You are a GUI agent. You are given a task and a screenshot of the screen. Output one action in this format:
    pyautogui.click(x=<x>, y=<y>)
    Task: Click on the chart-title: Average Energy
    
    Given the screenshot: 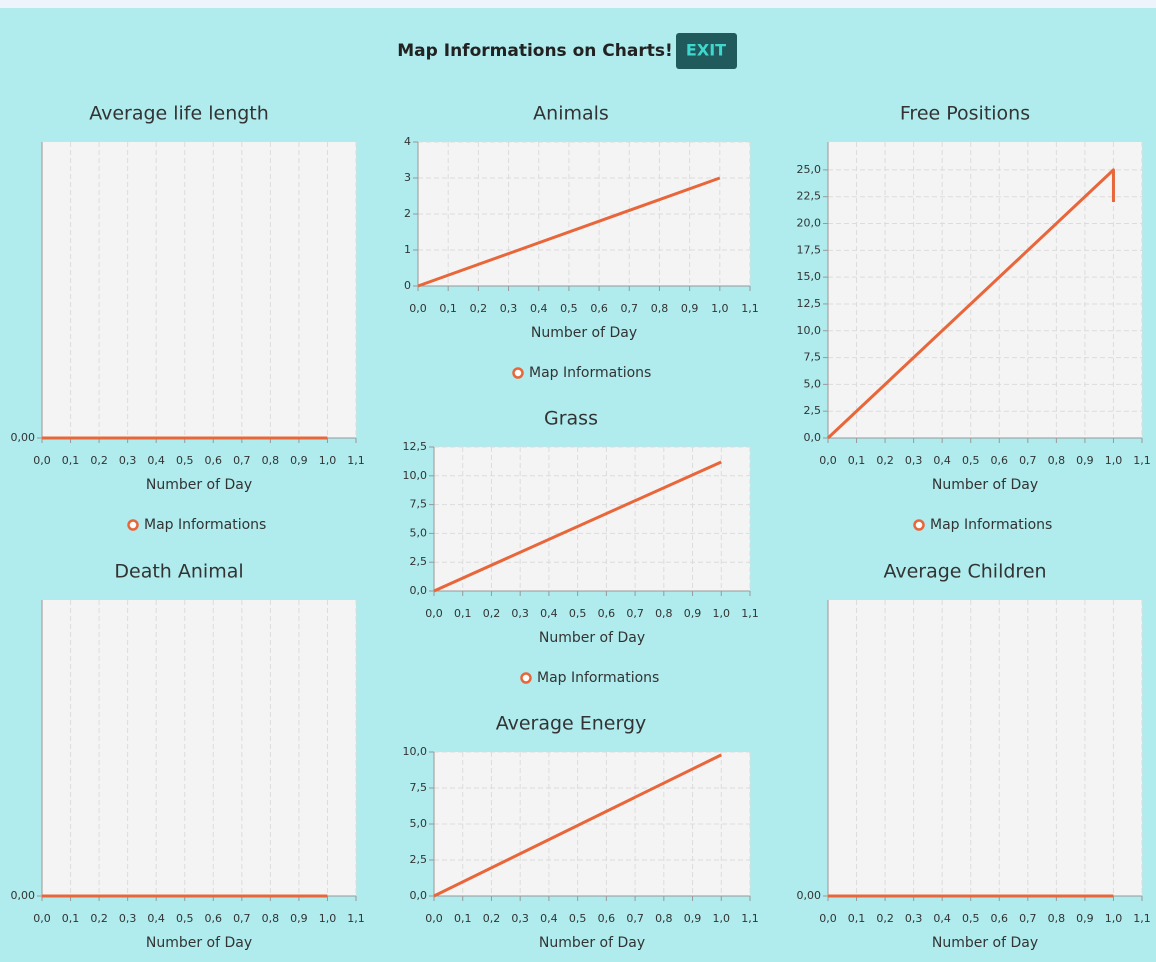 What is the action you would take?
    pyautogui.click(x=571, y=724)
    